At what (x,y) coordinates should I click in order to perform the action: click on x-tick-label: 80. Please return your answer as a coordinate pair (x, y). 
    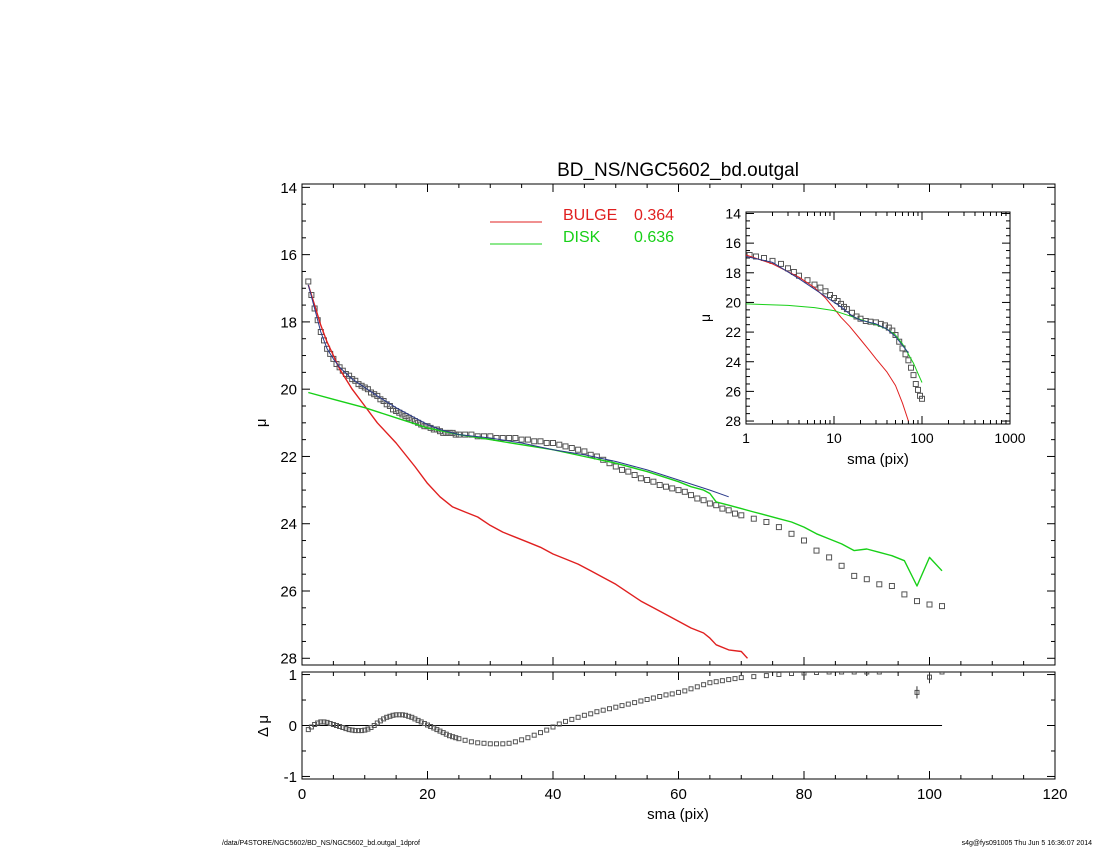
    Looking at the image, I should click on (804, 794).